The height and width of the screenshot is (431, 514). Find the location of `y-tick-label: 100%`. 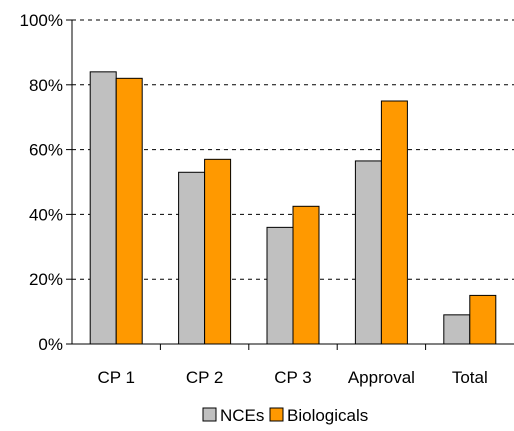

y-tick-label: 100% is located at coordinates (41, 20).